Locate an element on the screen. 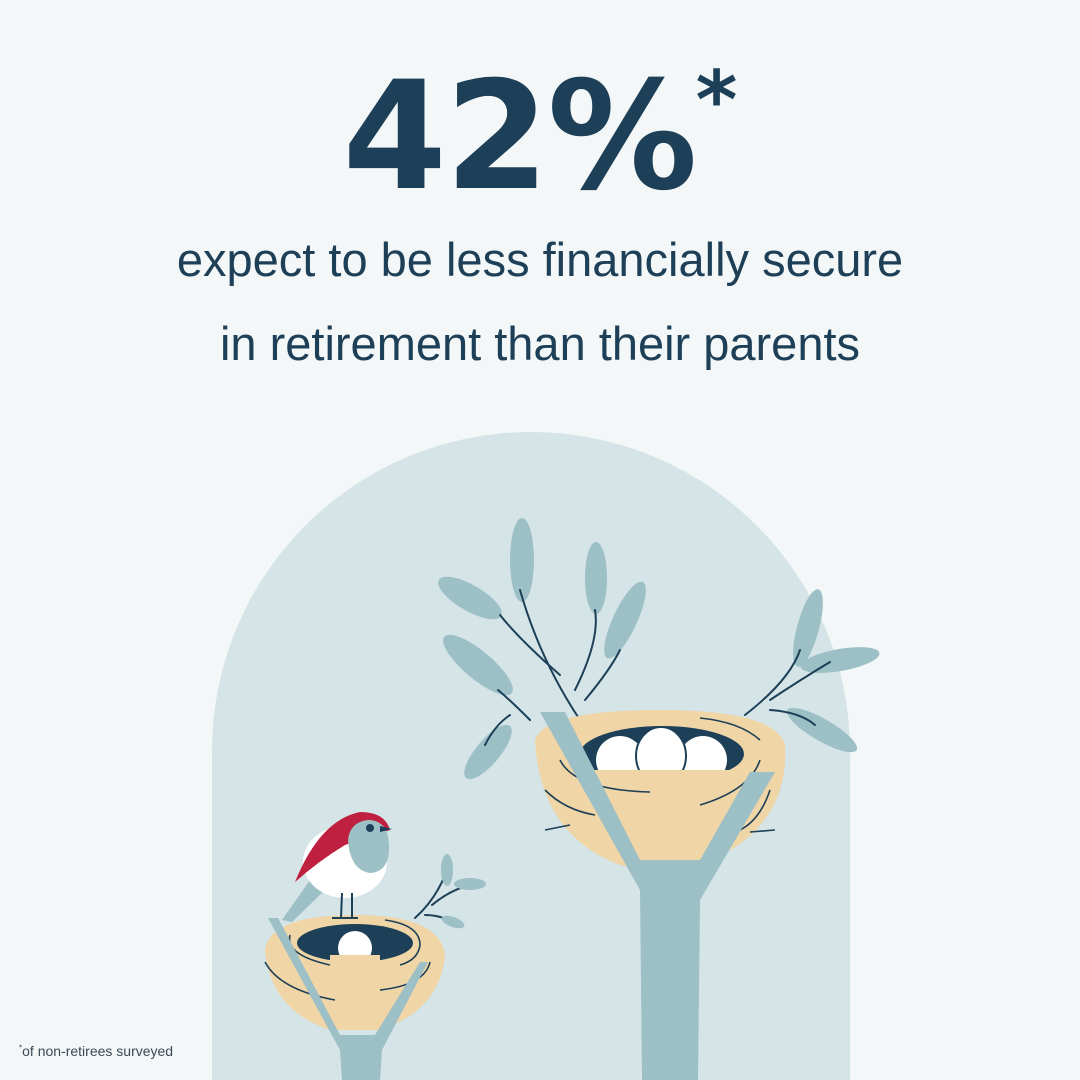 The width and height of the screenshot is (1080, 1080). footnote-marker: * is located at coordinates (21, 1048).